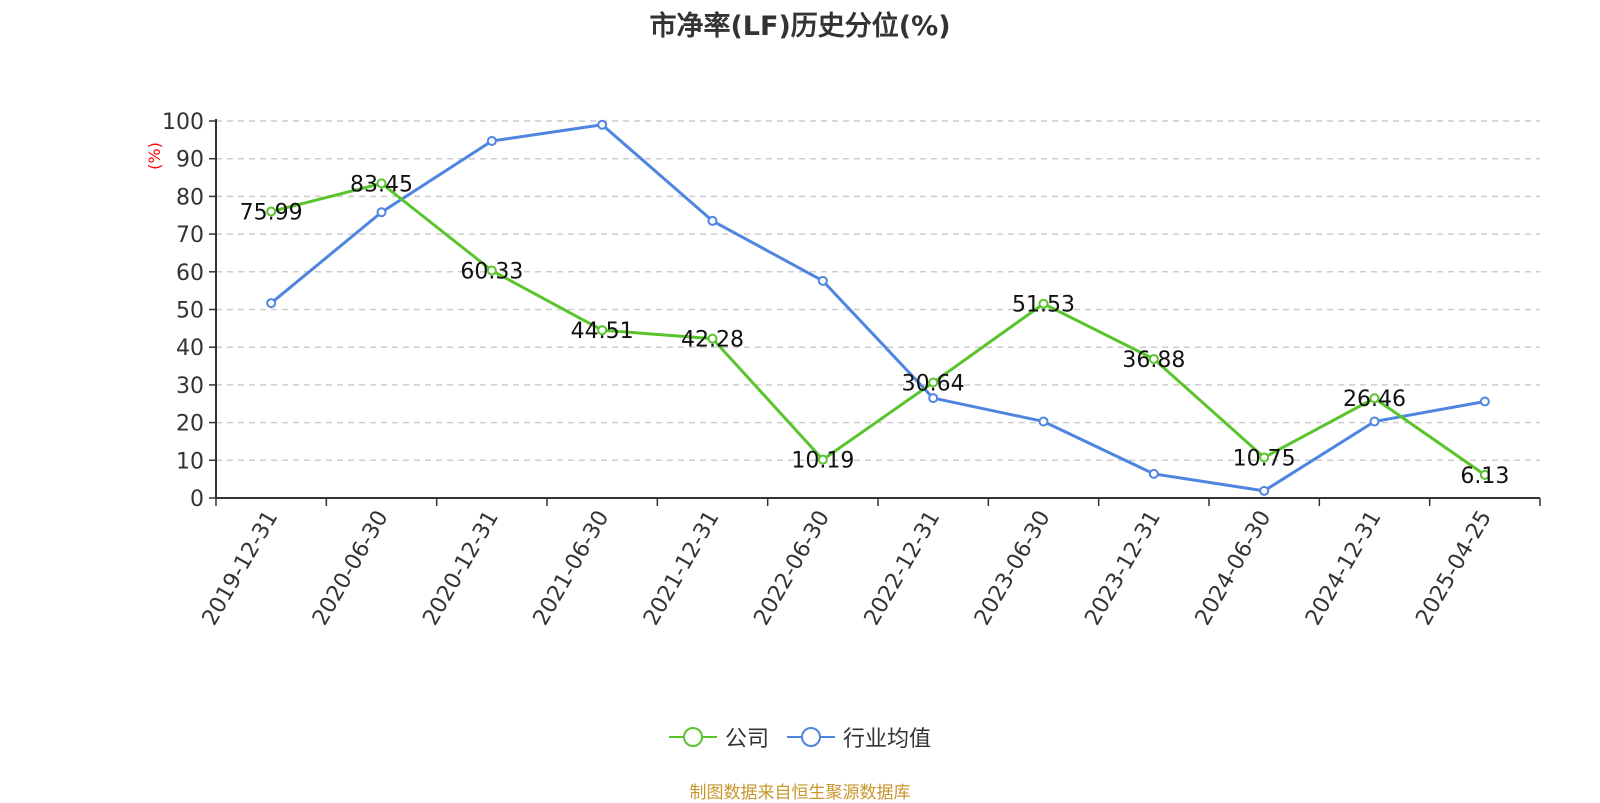  I want to click on data-label: 42.28, so click(712, 340).